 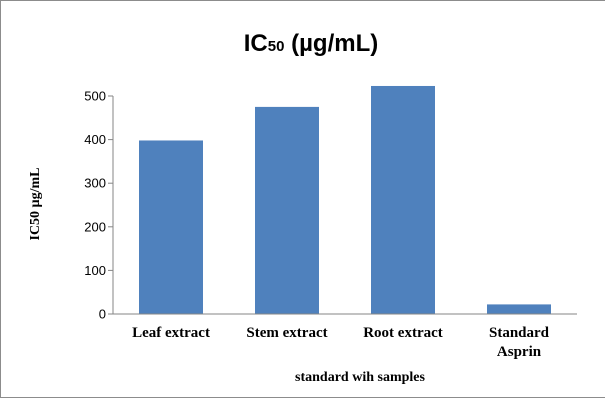 What do you see at coordinates (95, 139) in the screenshot?
I see `y-tick-label: 400` at bounding box center [95, 139].